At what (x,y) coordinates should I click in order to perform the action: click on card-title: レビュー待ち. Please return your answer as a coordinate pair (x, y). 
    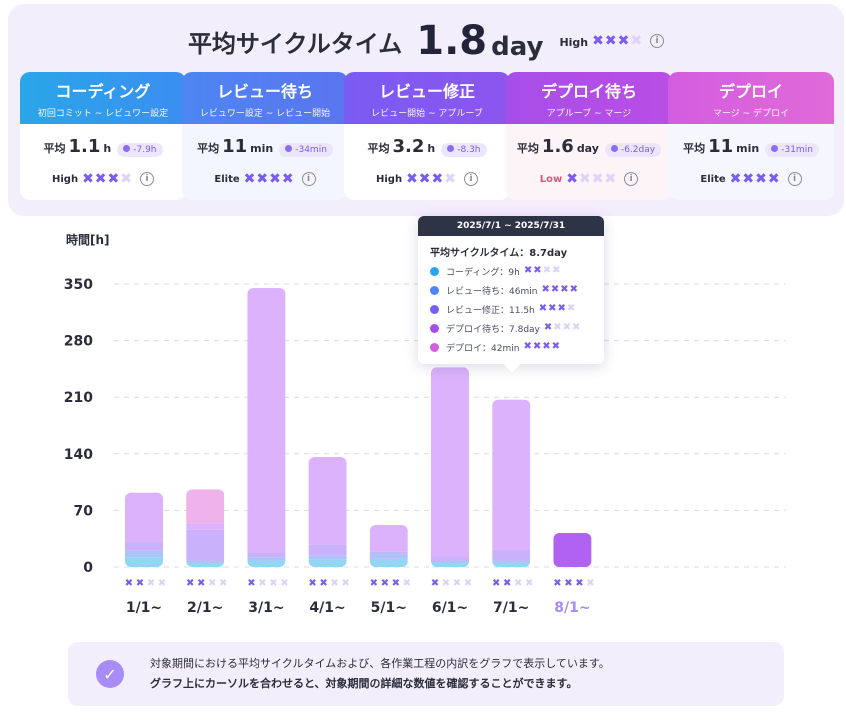
    Looking at the image, I should click on (264, 91).